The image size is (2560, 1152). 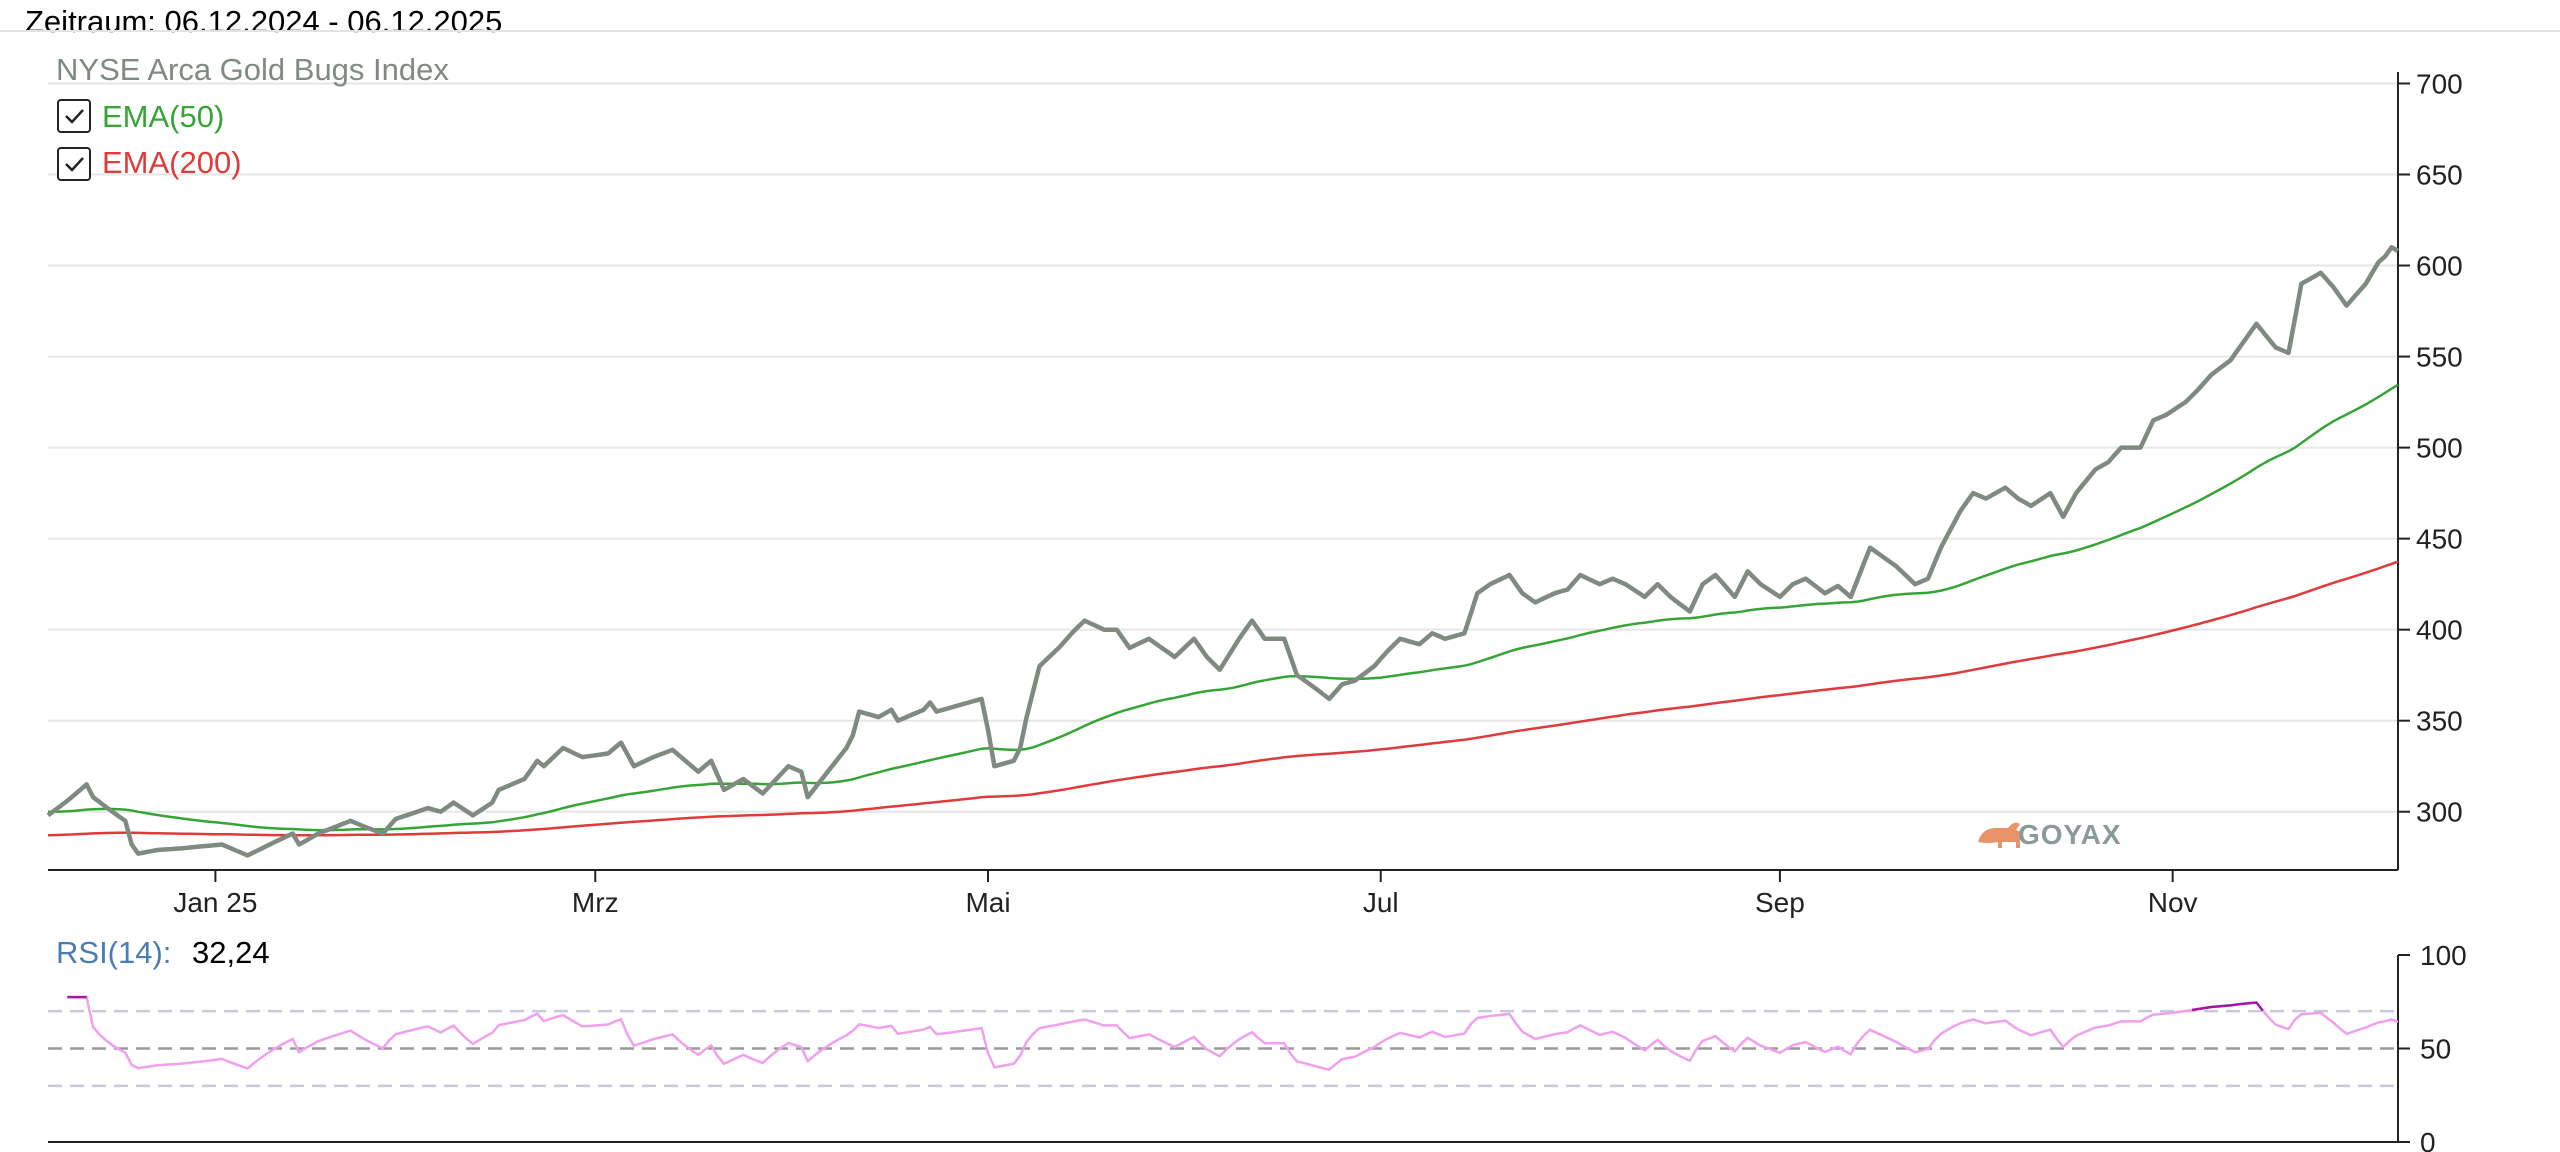 I want to click on rsi-series, so click(x=1233, y=1033).